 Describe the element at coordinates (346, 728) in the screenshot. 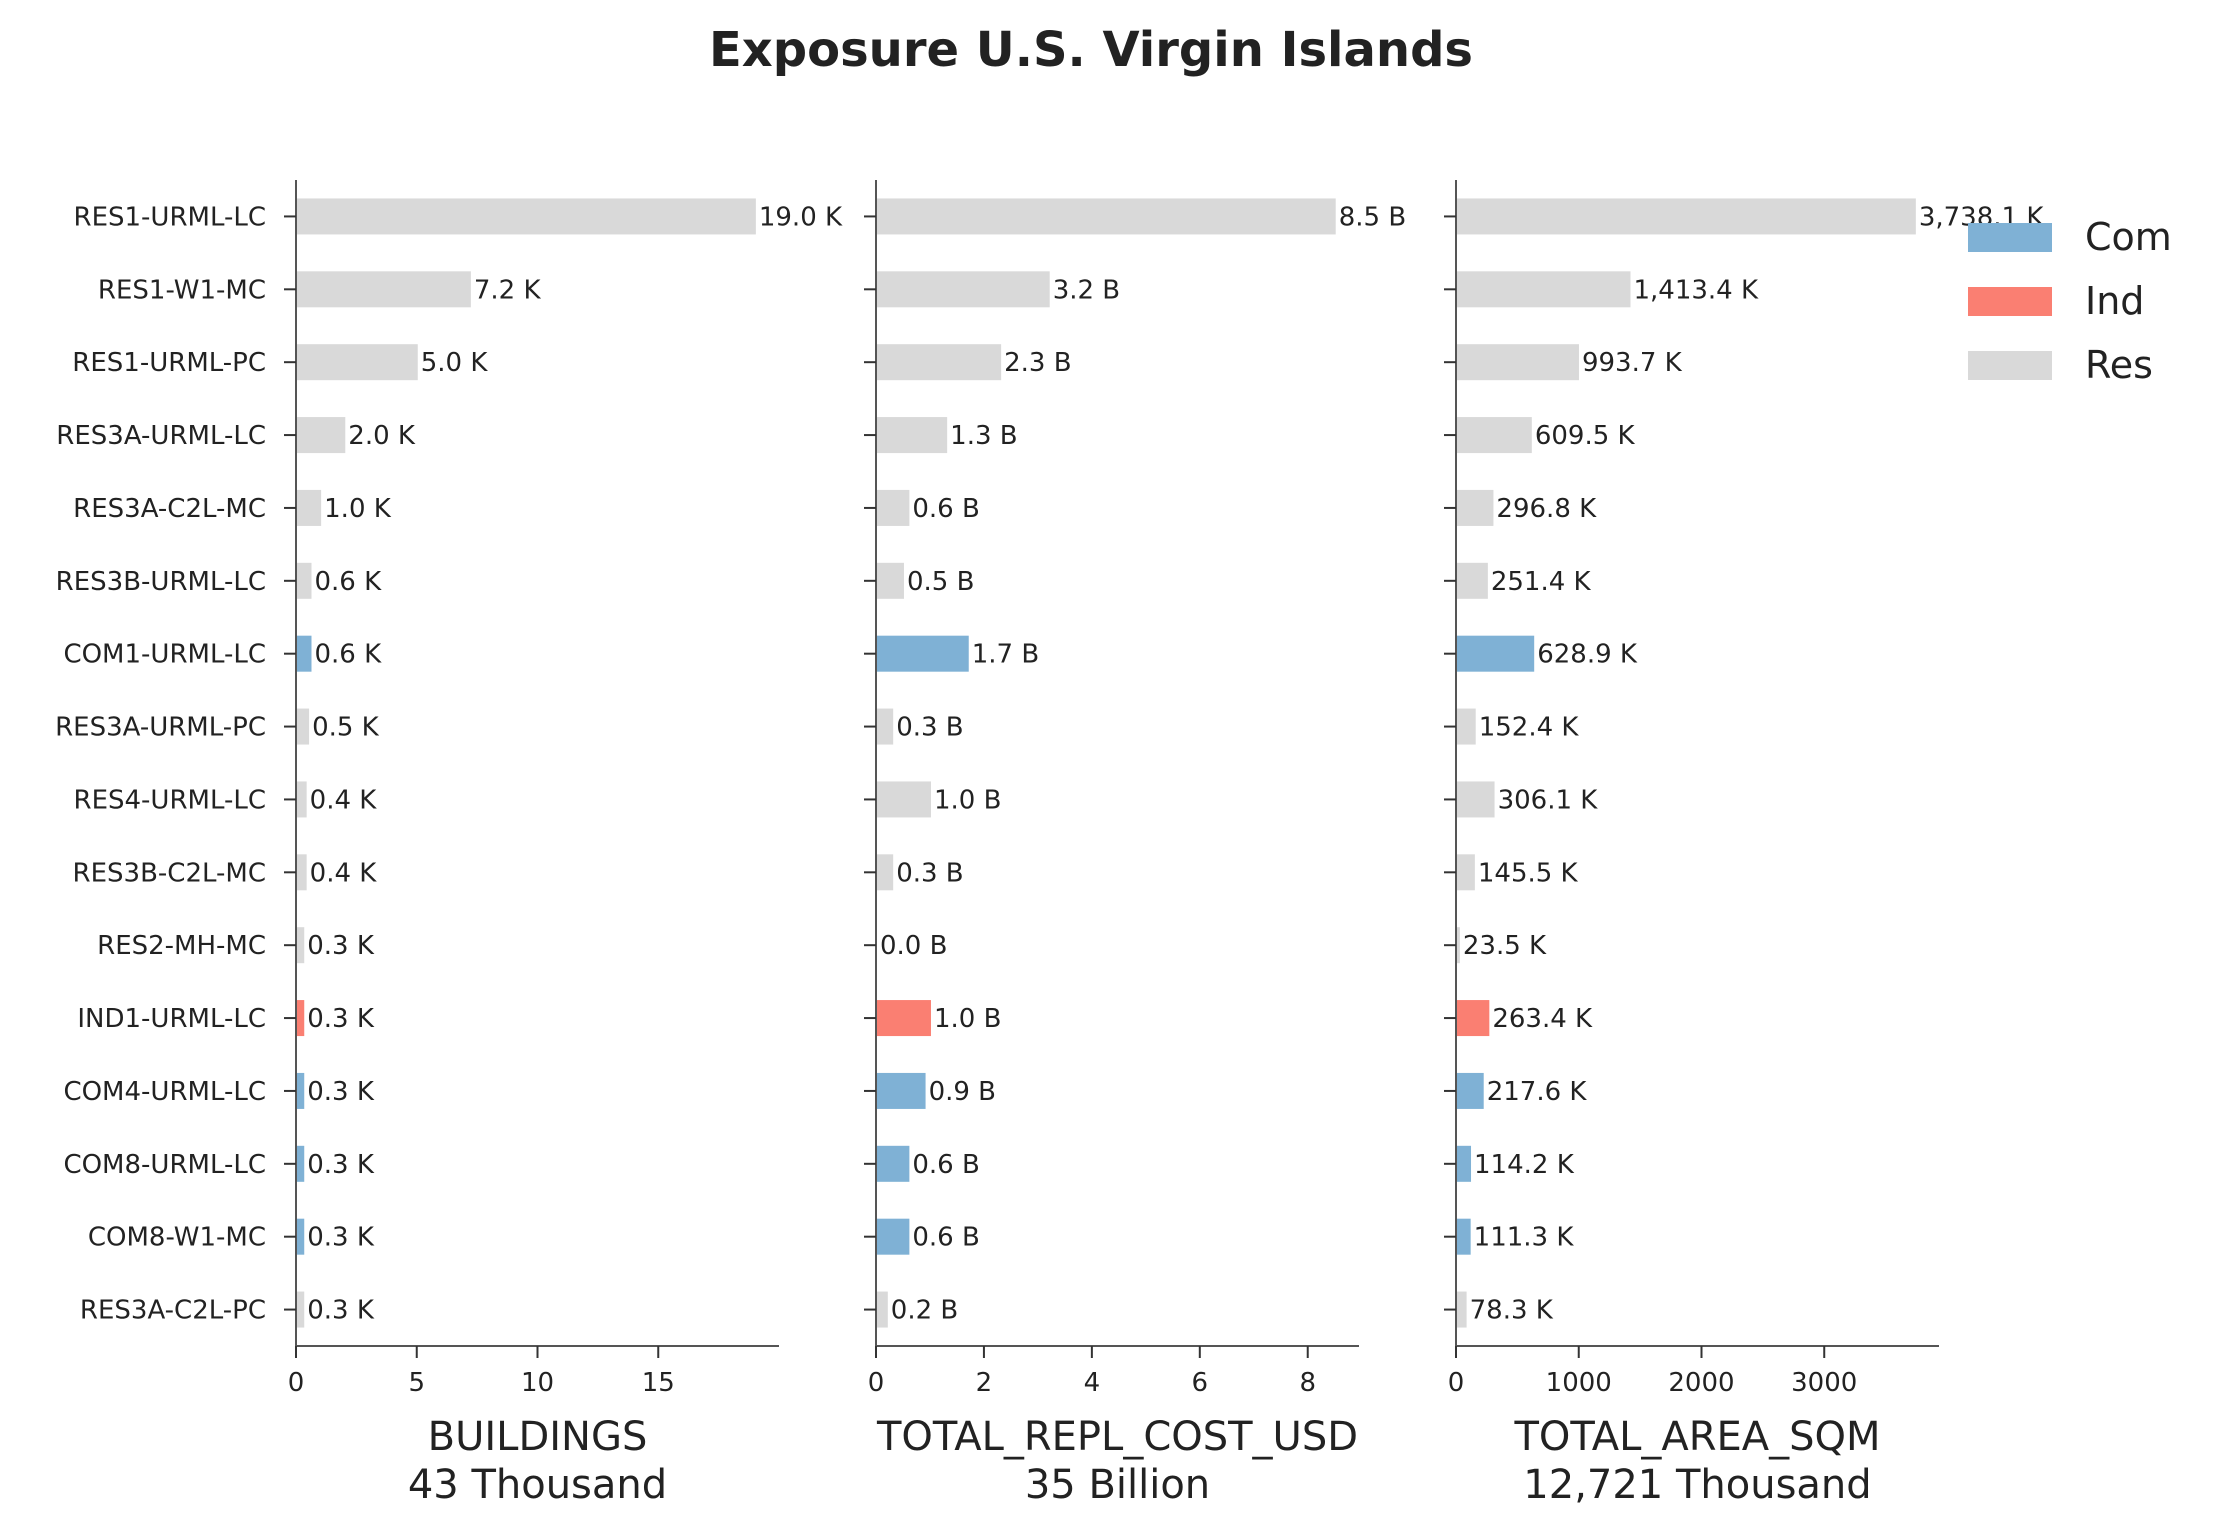

I see `data-label: 0.5 K` at that location.